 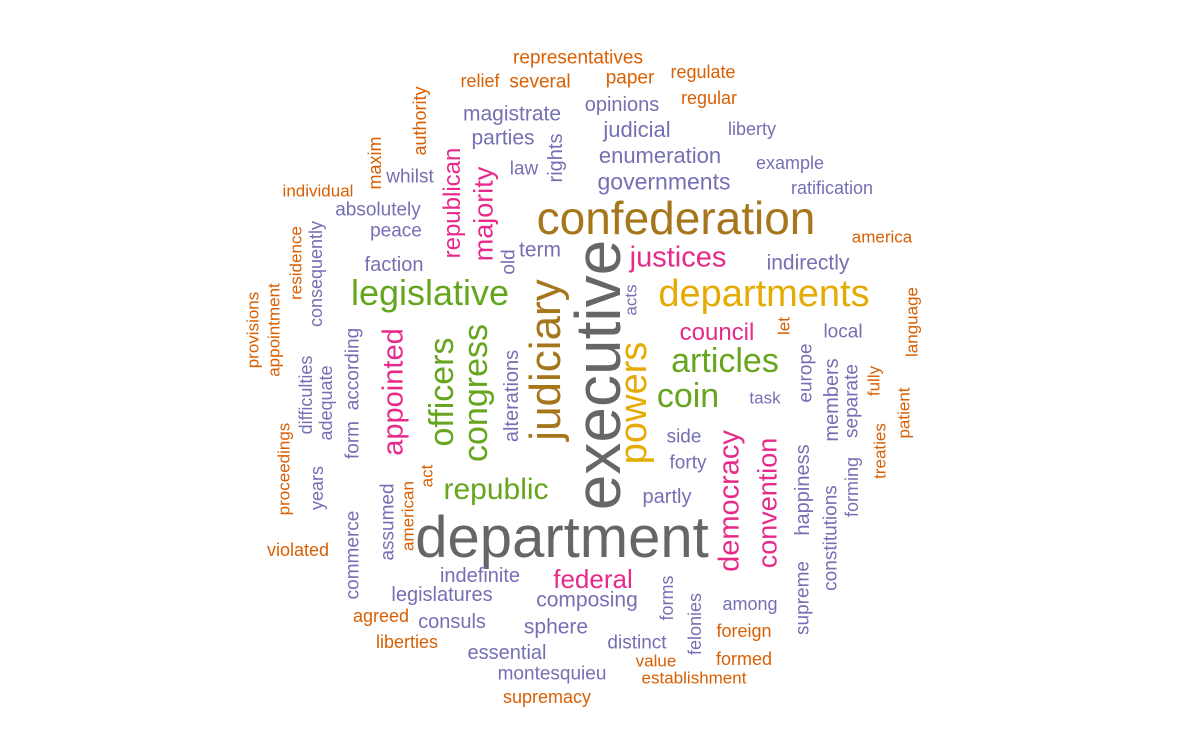 I want to click on word-task: task, so click(x=765, y=398).